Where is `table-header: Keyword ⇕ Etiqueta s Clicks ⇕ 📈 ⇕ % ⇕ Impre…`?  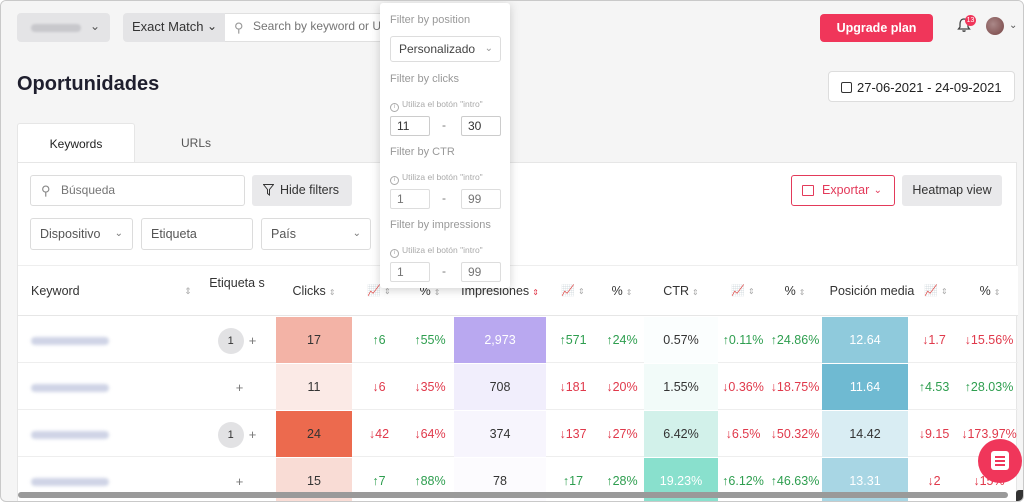
table-header: Keyword ⇕ Etiqueta s Clicks ⇕ 📈 ⇕ % ⇕ Impre… is located at coordinates (518, 290).